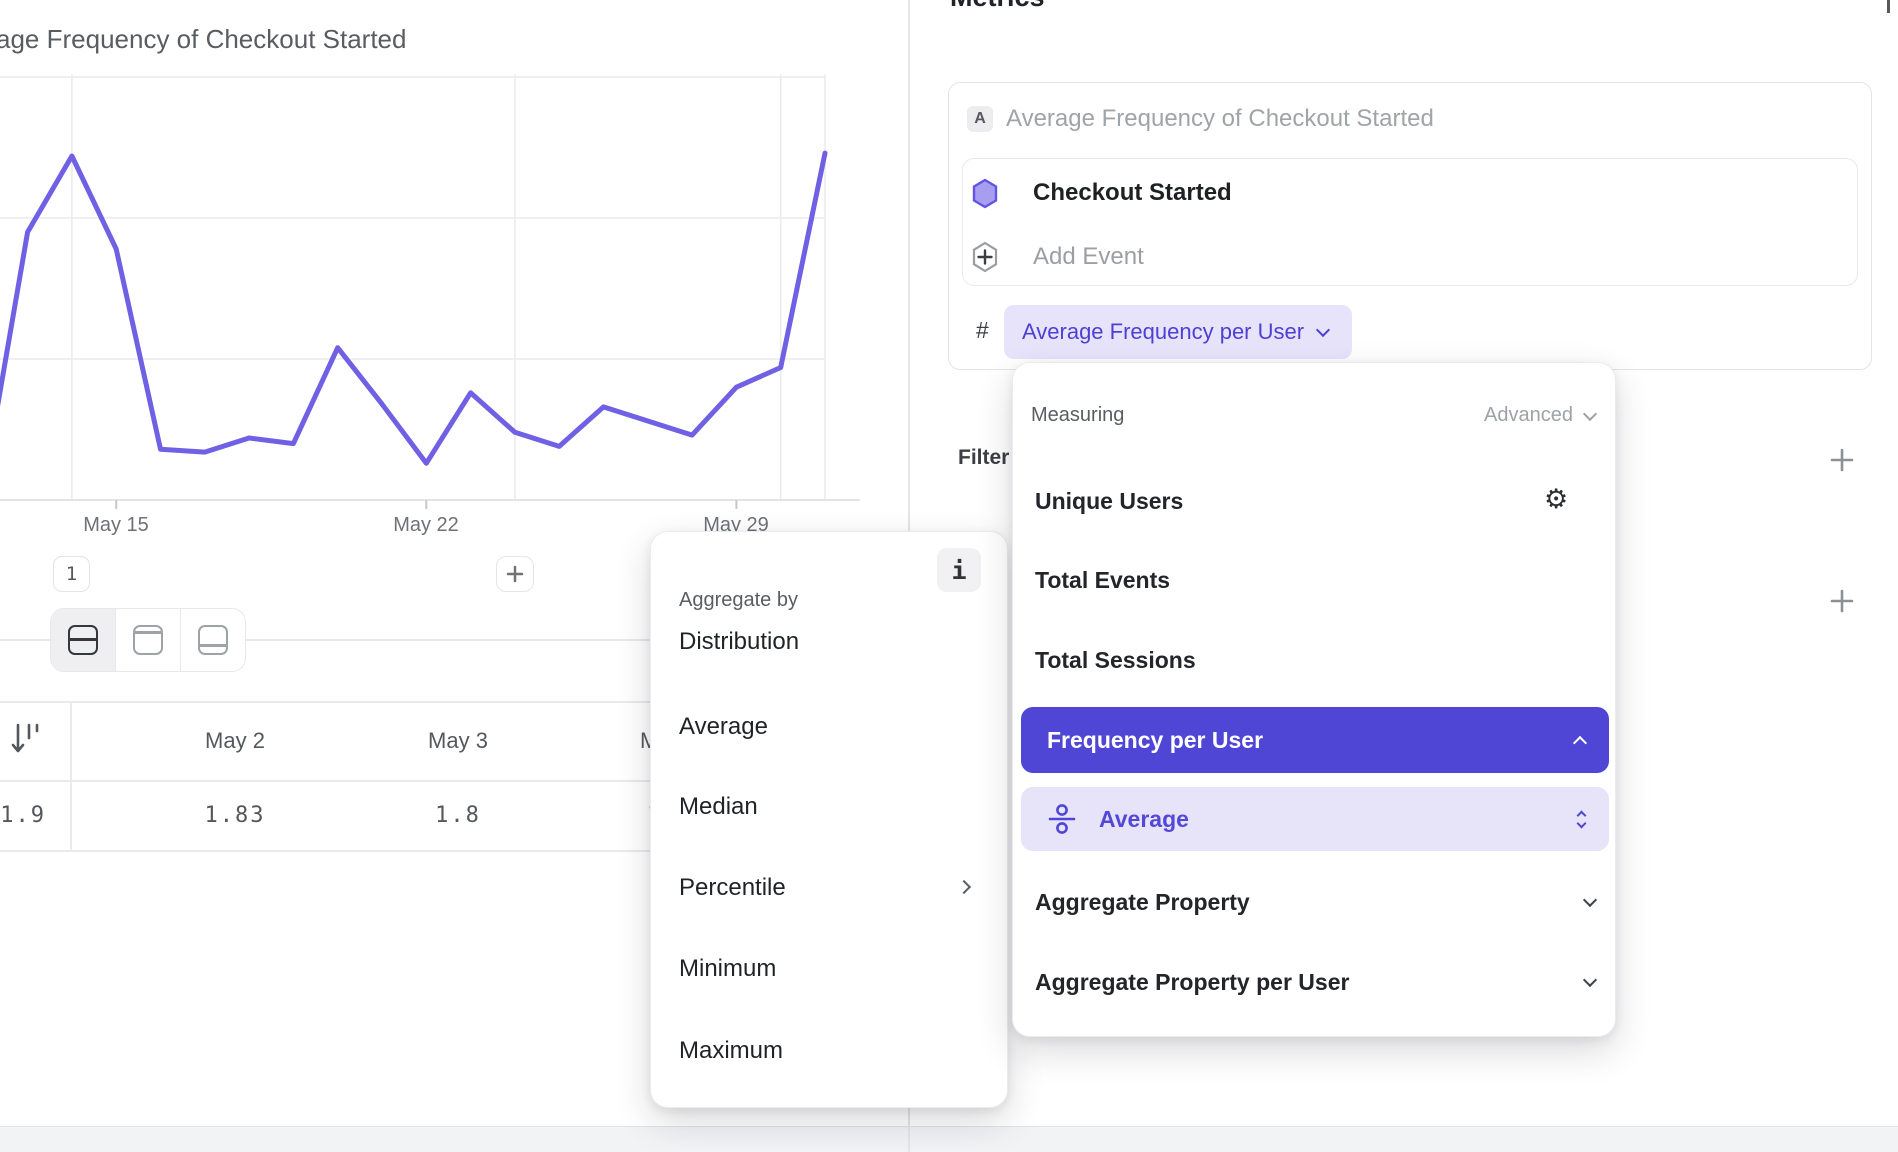  Describe the element at coordinates (1078, 415) in the screenshot. I see `measuring-header: Measuring` at that location.